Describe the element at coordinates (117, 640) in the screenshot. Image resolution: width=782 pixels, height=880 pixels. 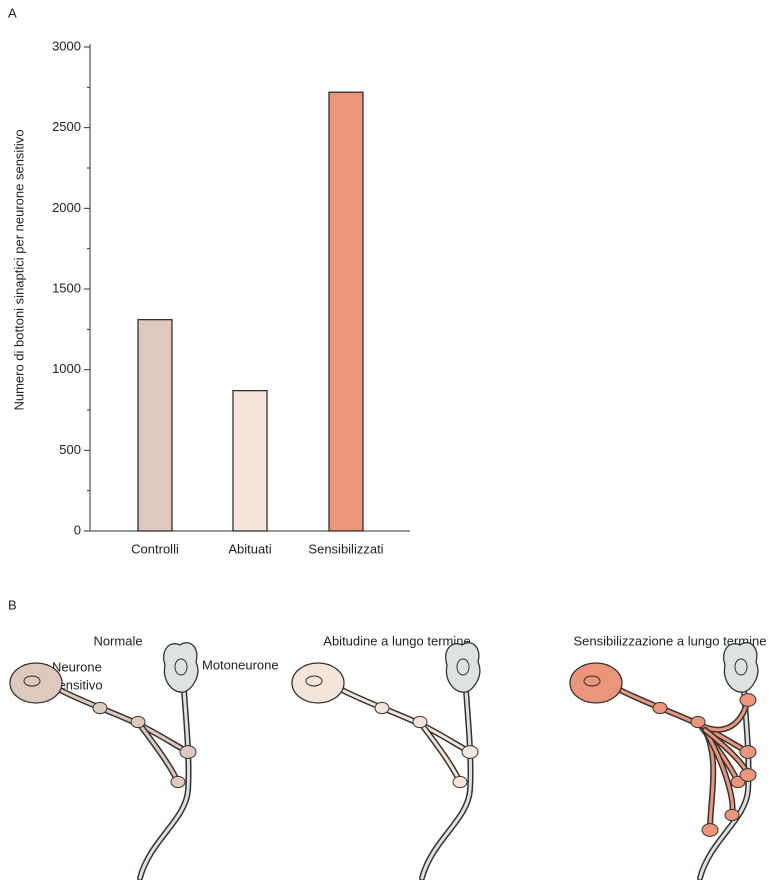
I see `panel-title: Normale` at that location.